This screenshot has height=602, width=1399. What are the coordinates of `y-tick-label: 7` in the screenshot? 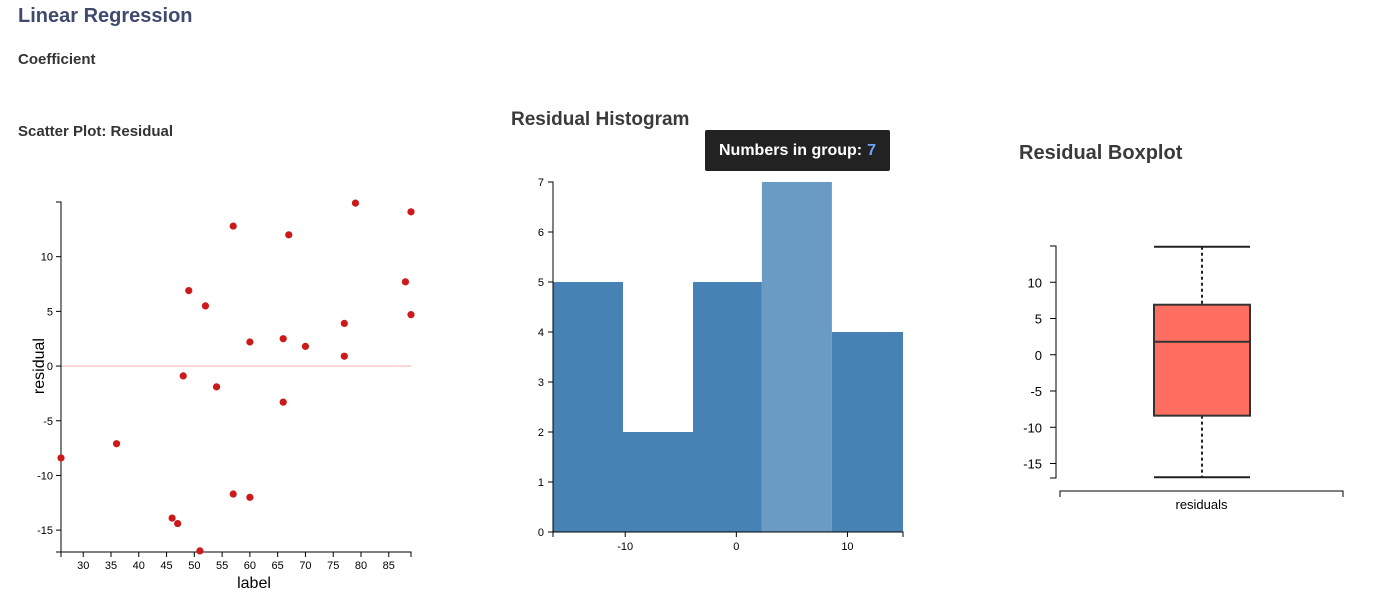 It's located at (541, 183).